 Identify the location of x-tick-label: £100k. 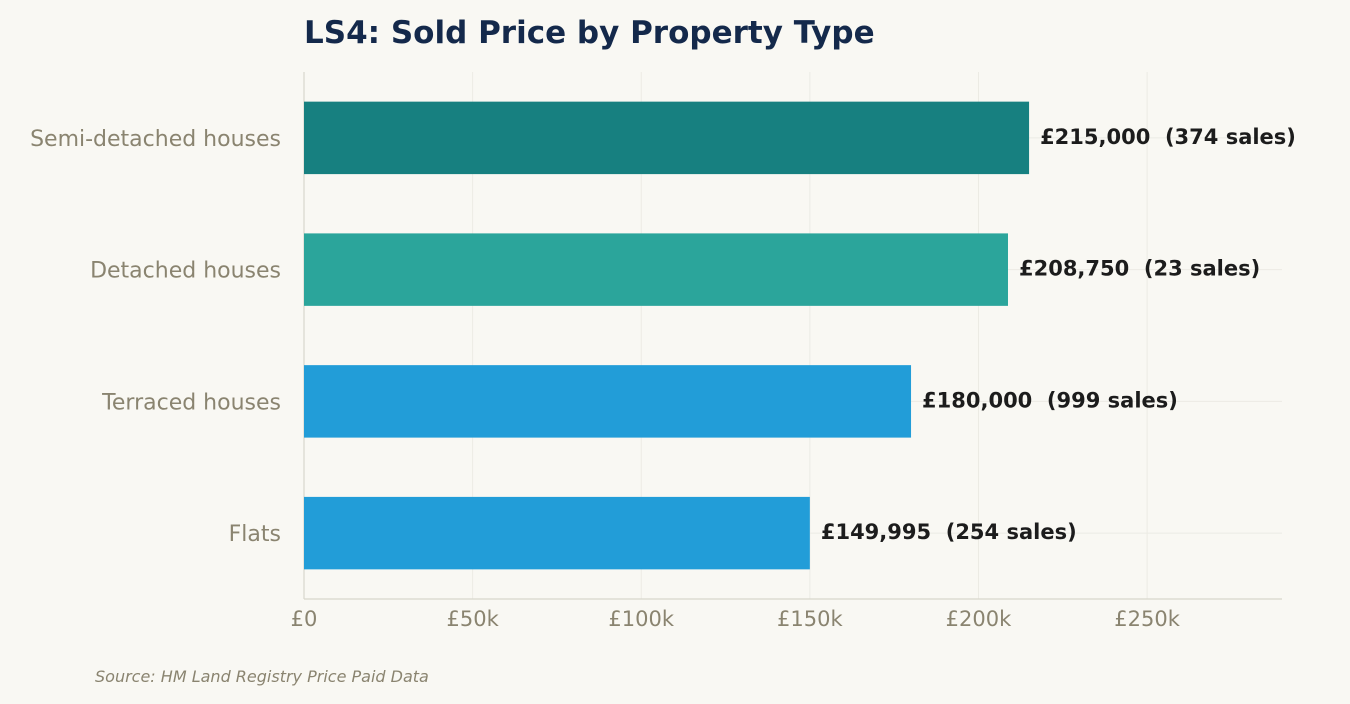
(641, 619).